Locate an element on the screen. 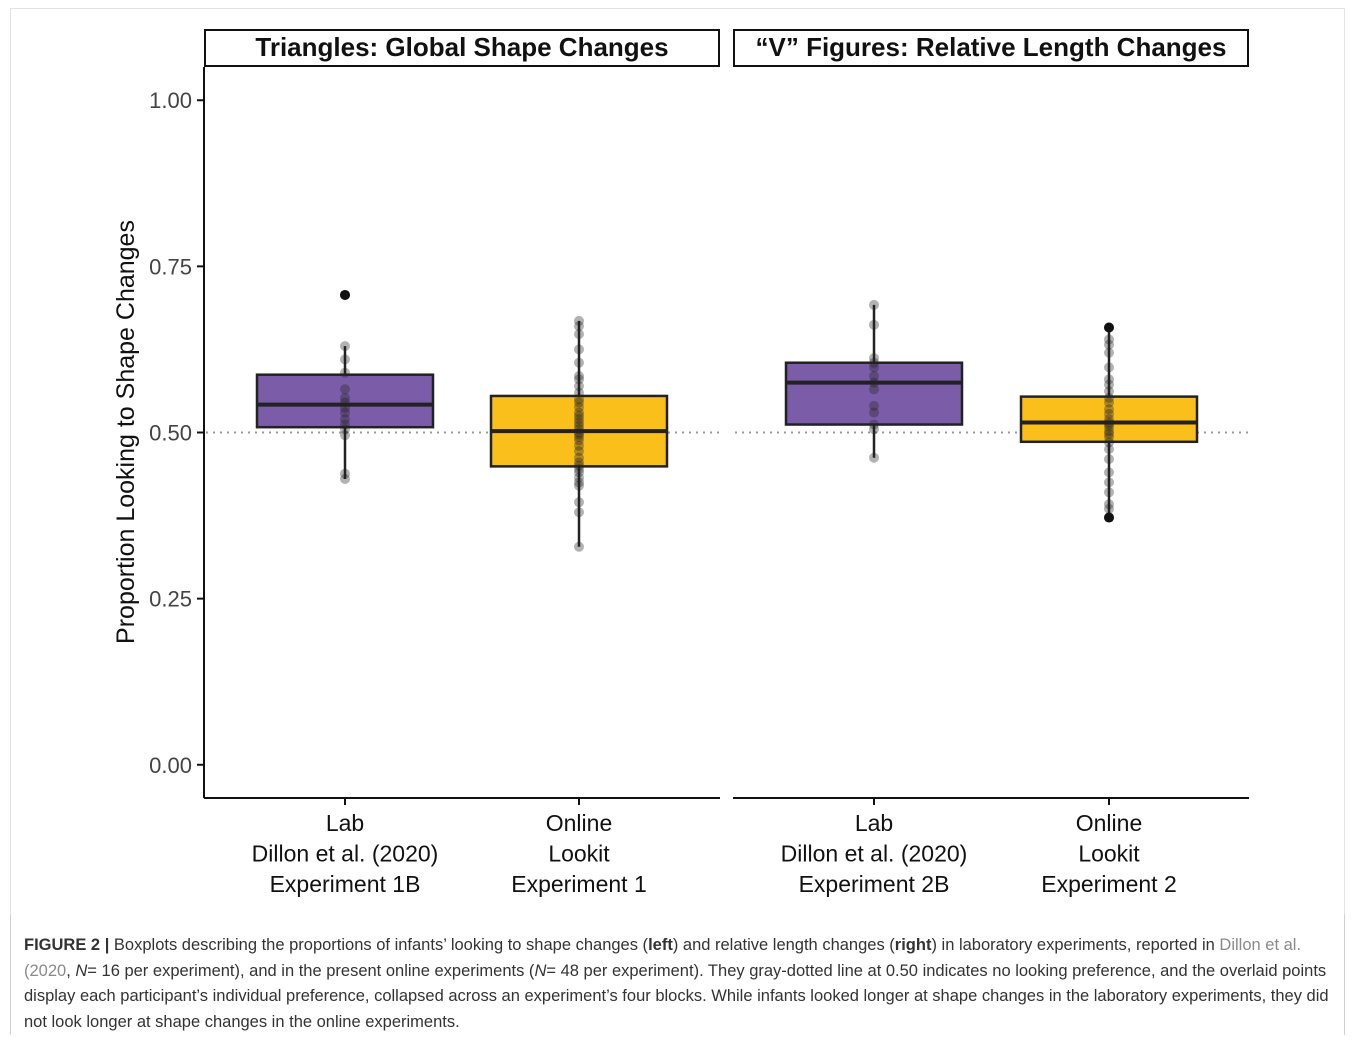 This screenshot has height=1037, width=1355. panel-title: “V” Figures: Relative Length Changes is located at coordinates (991, 47).